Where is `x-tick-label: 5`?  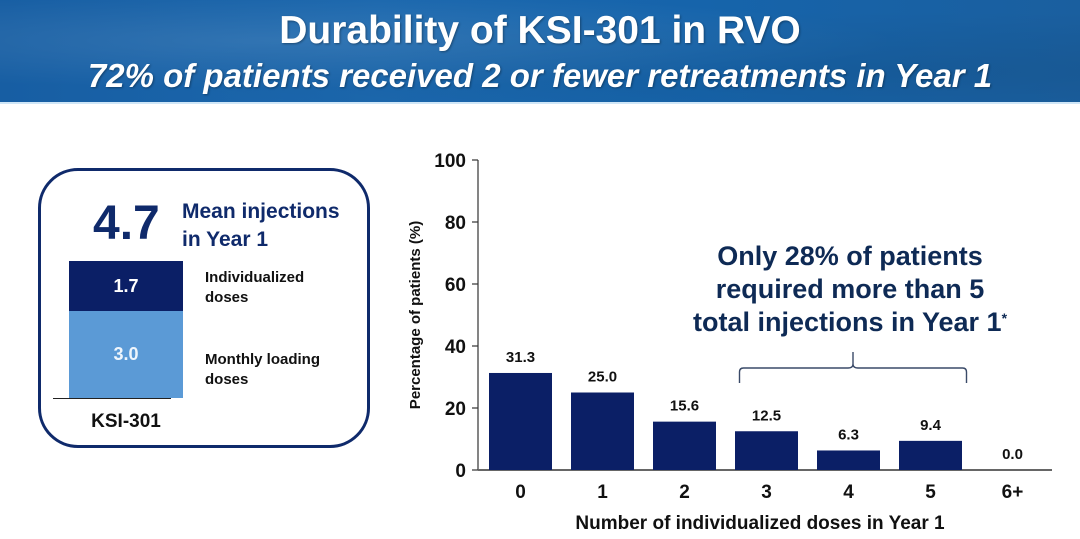
x-tick-label: 5 is located at coordinates (930, 492).